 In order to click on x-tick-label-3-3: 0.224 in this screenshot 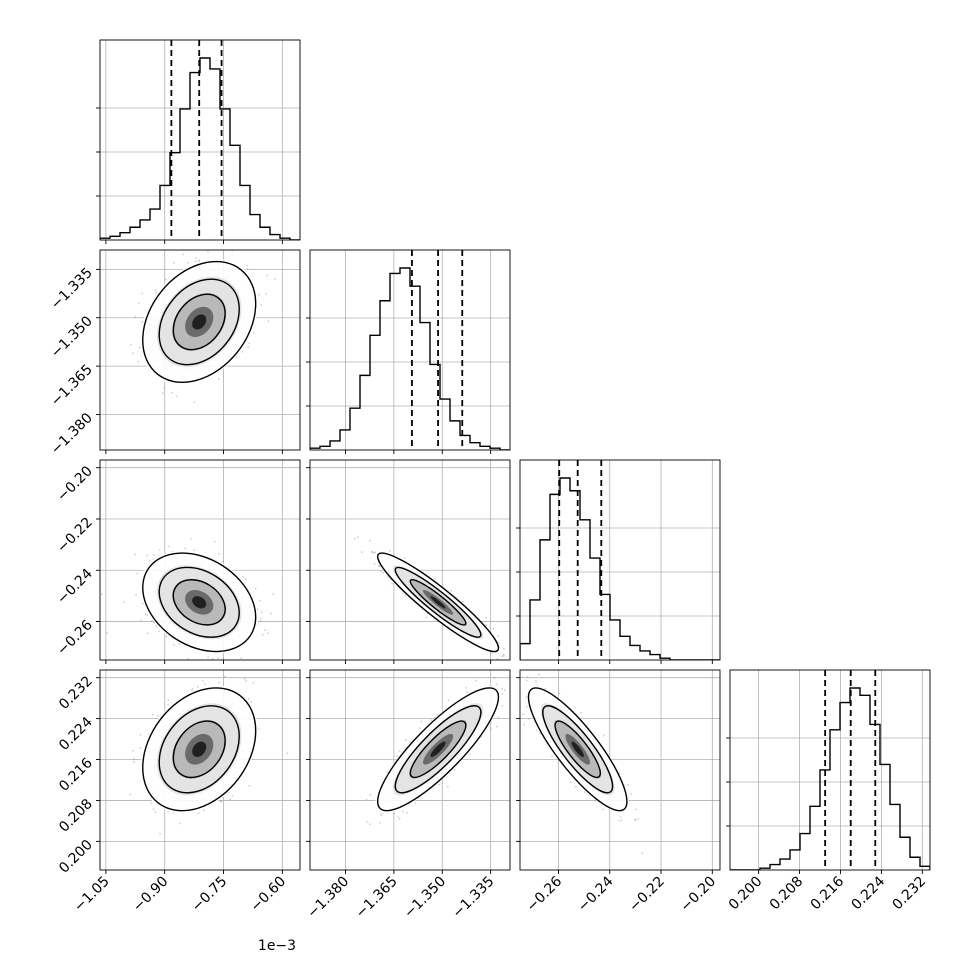, I will do `click(869, 893)`.